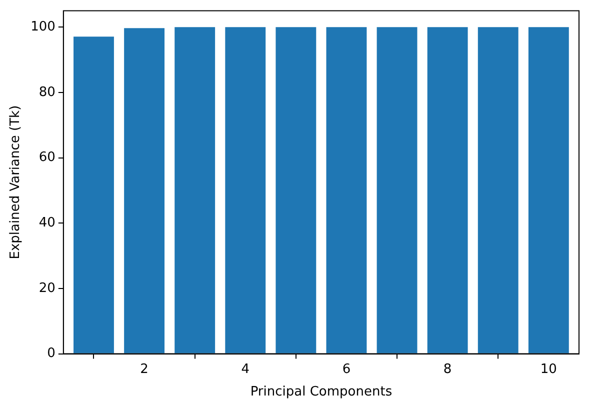 This screenshot has width=591, height=408. I want to click on y-tick-label: 0, so click(51, 354).